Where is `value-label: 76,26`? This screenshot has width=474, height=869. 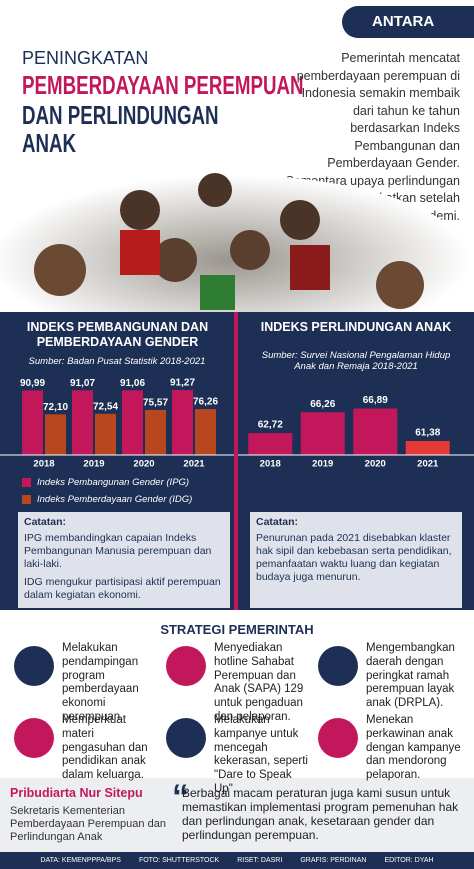 value-label: 76,26 is located at coordinates (205, 402).